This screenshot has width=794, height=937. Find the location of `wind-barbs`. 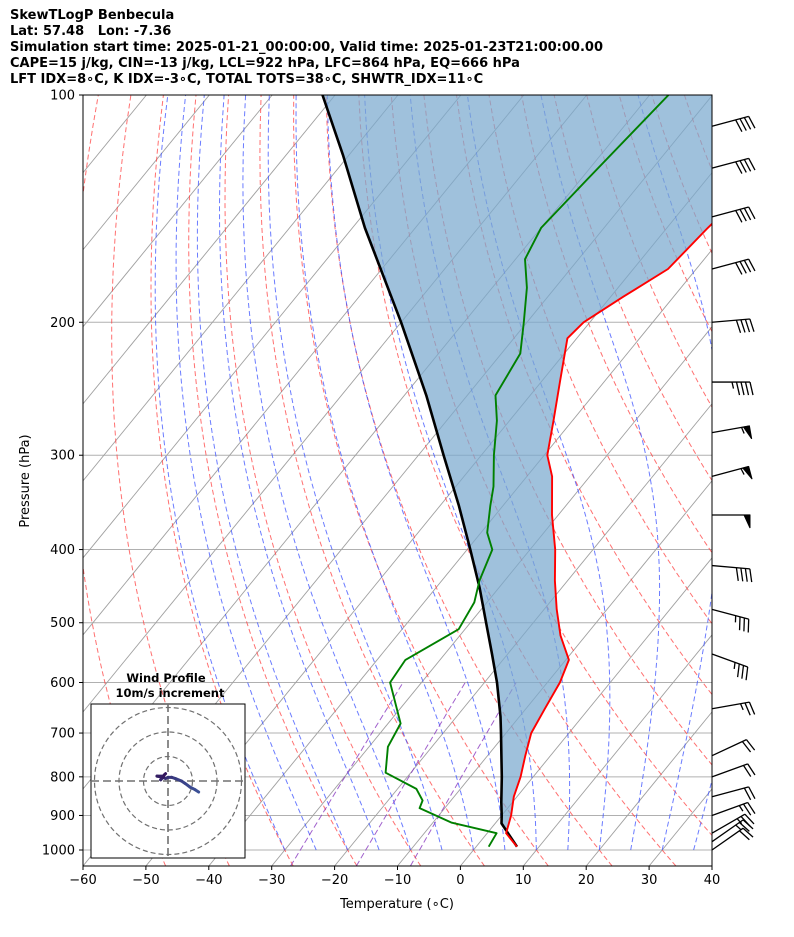

wind-barbs is located at coordinates (733, 483).